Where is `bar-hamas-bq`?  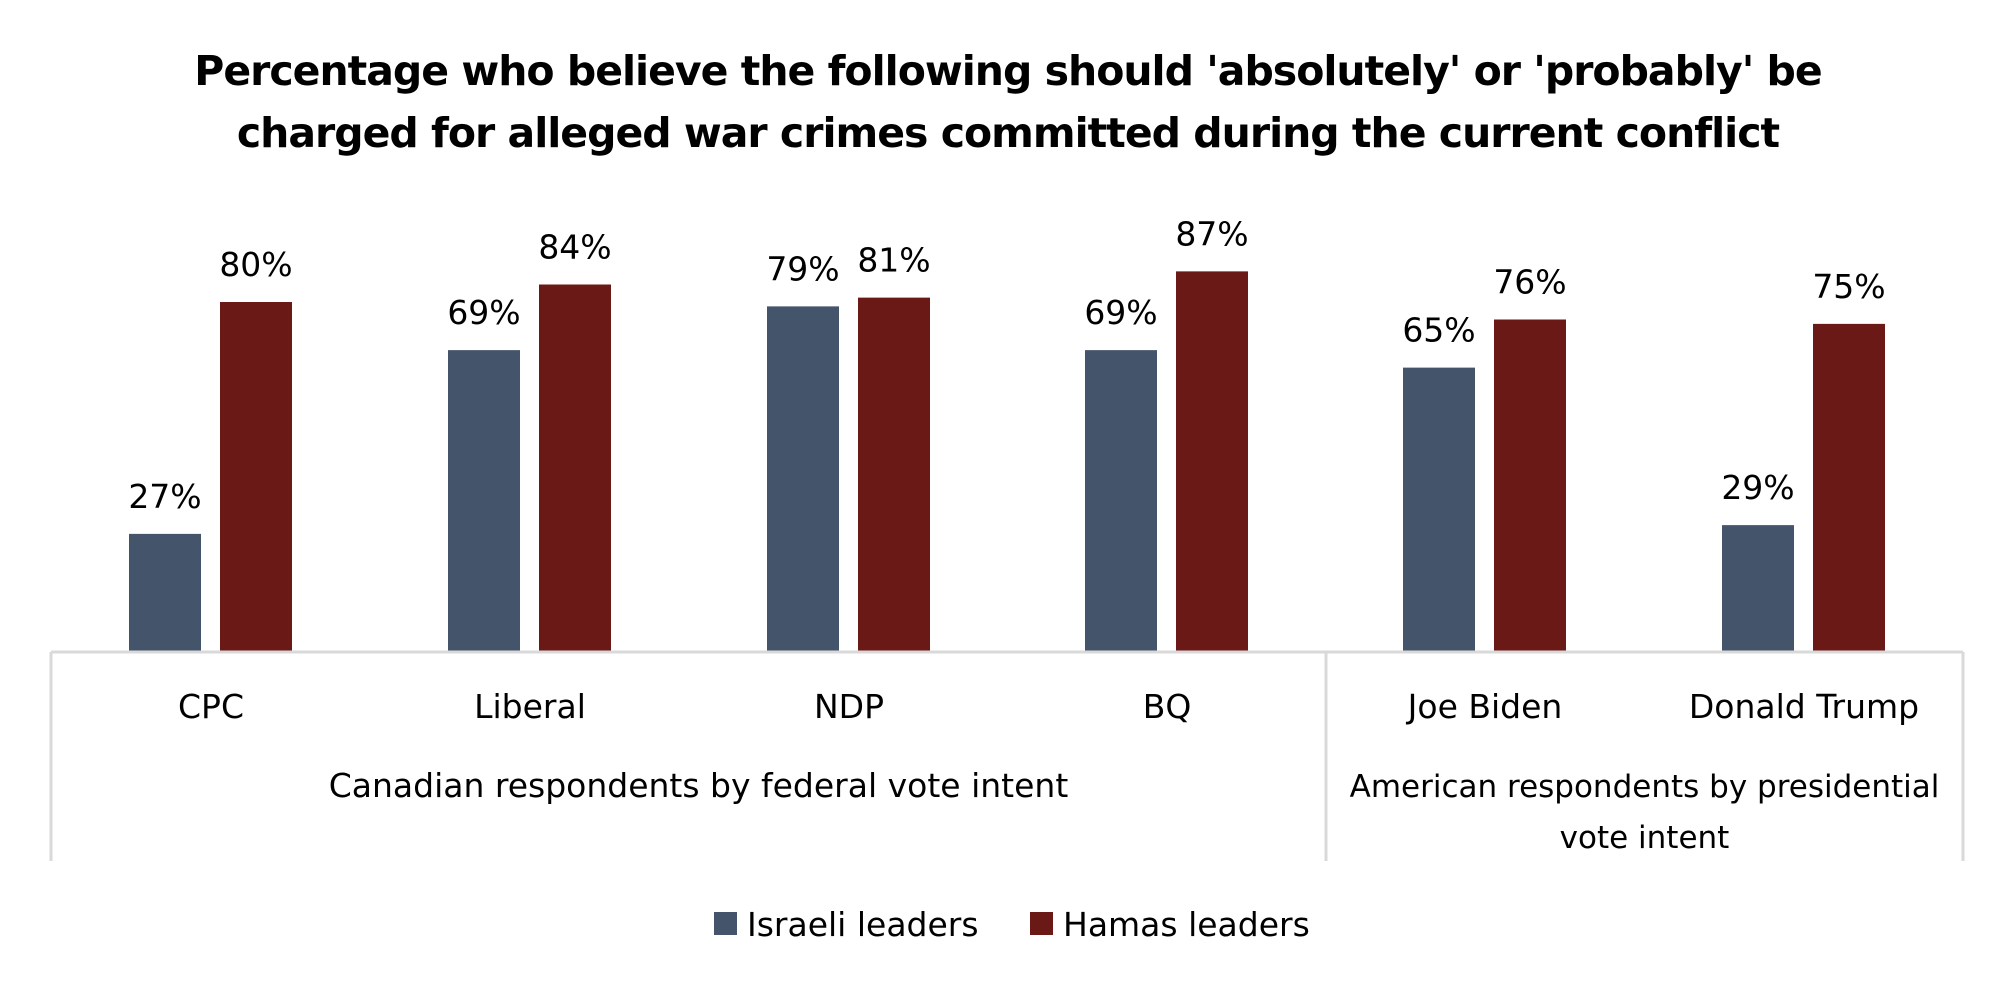
bar-hamas-bq is located at coordinates (1212, 461).